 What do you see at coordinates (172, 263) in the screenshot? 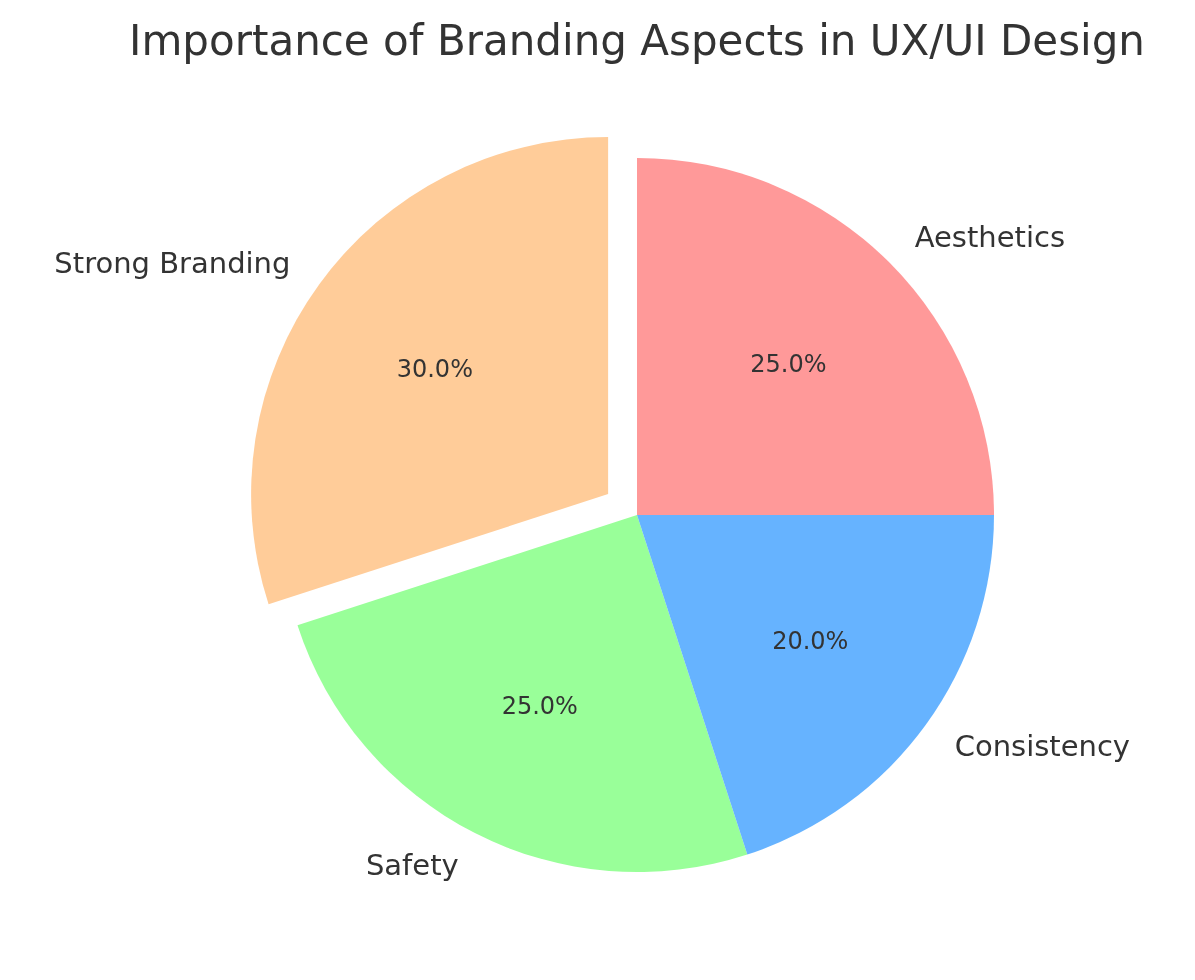
I see `slice-label: Strong Branding` at bounding box center [172, 263].